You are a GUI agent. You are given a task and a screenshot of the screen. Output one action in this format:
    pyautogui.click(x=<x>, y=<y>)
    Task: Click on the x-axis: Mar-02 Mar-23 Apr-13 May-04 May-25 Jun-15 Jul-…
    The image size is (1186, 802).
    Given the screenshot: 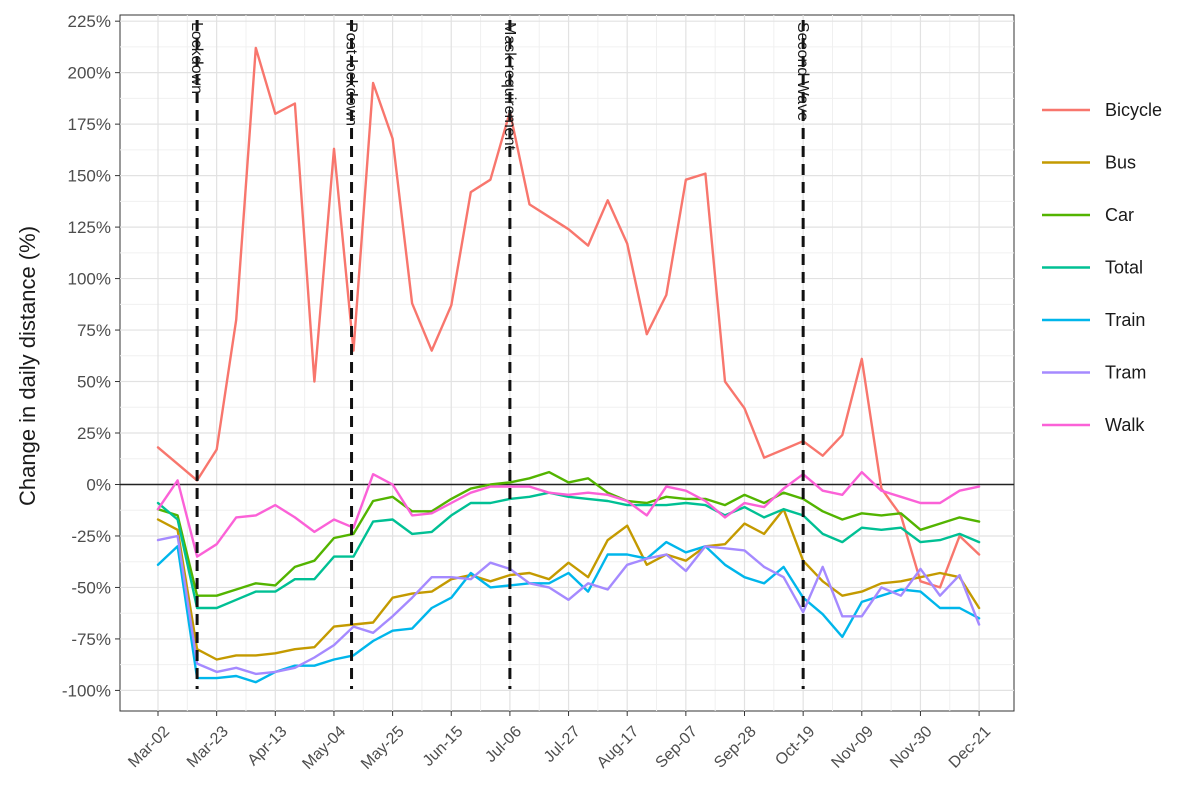 What is the action you would take?
    pyautogui.click(x=559, y=742)
    